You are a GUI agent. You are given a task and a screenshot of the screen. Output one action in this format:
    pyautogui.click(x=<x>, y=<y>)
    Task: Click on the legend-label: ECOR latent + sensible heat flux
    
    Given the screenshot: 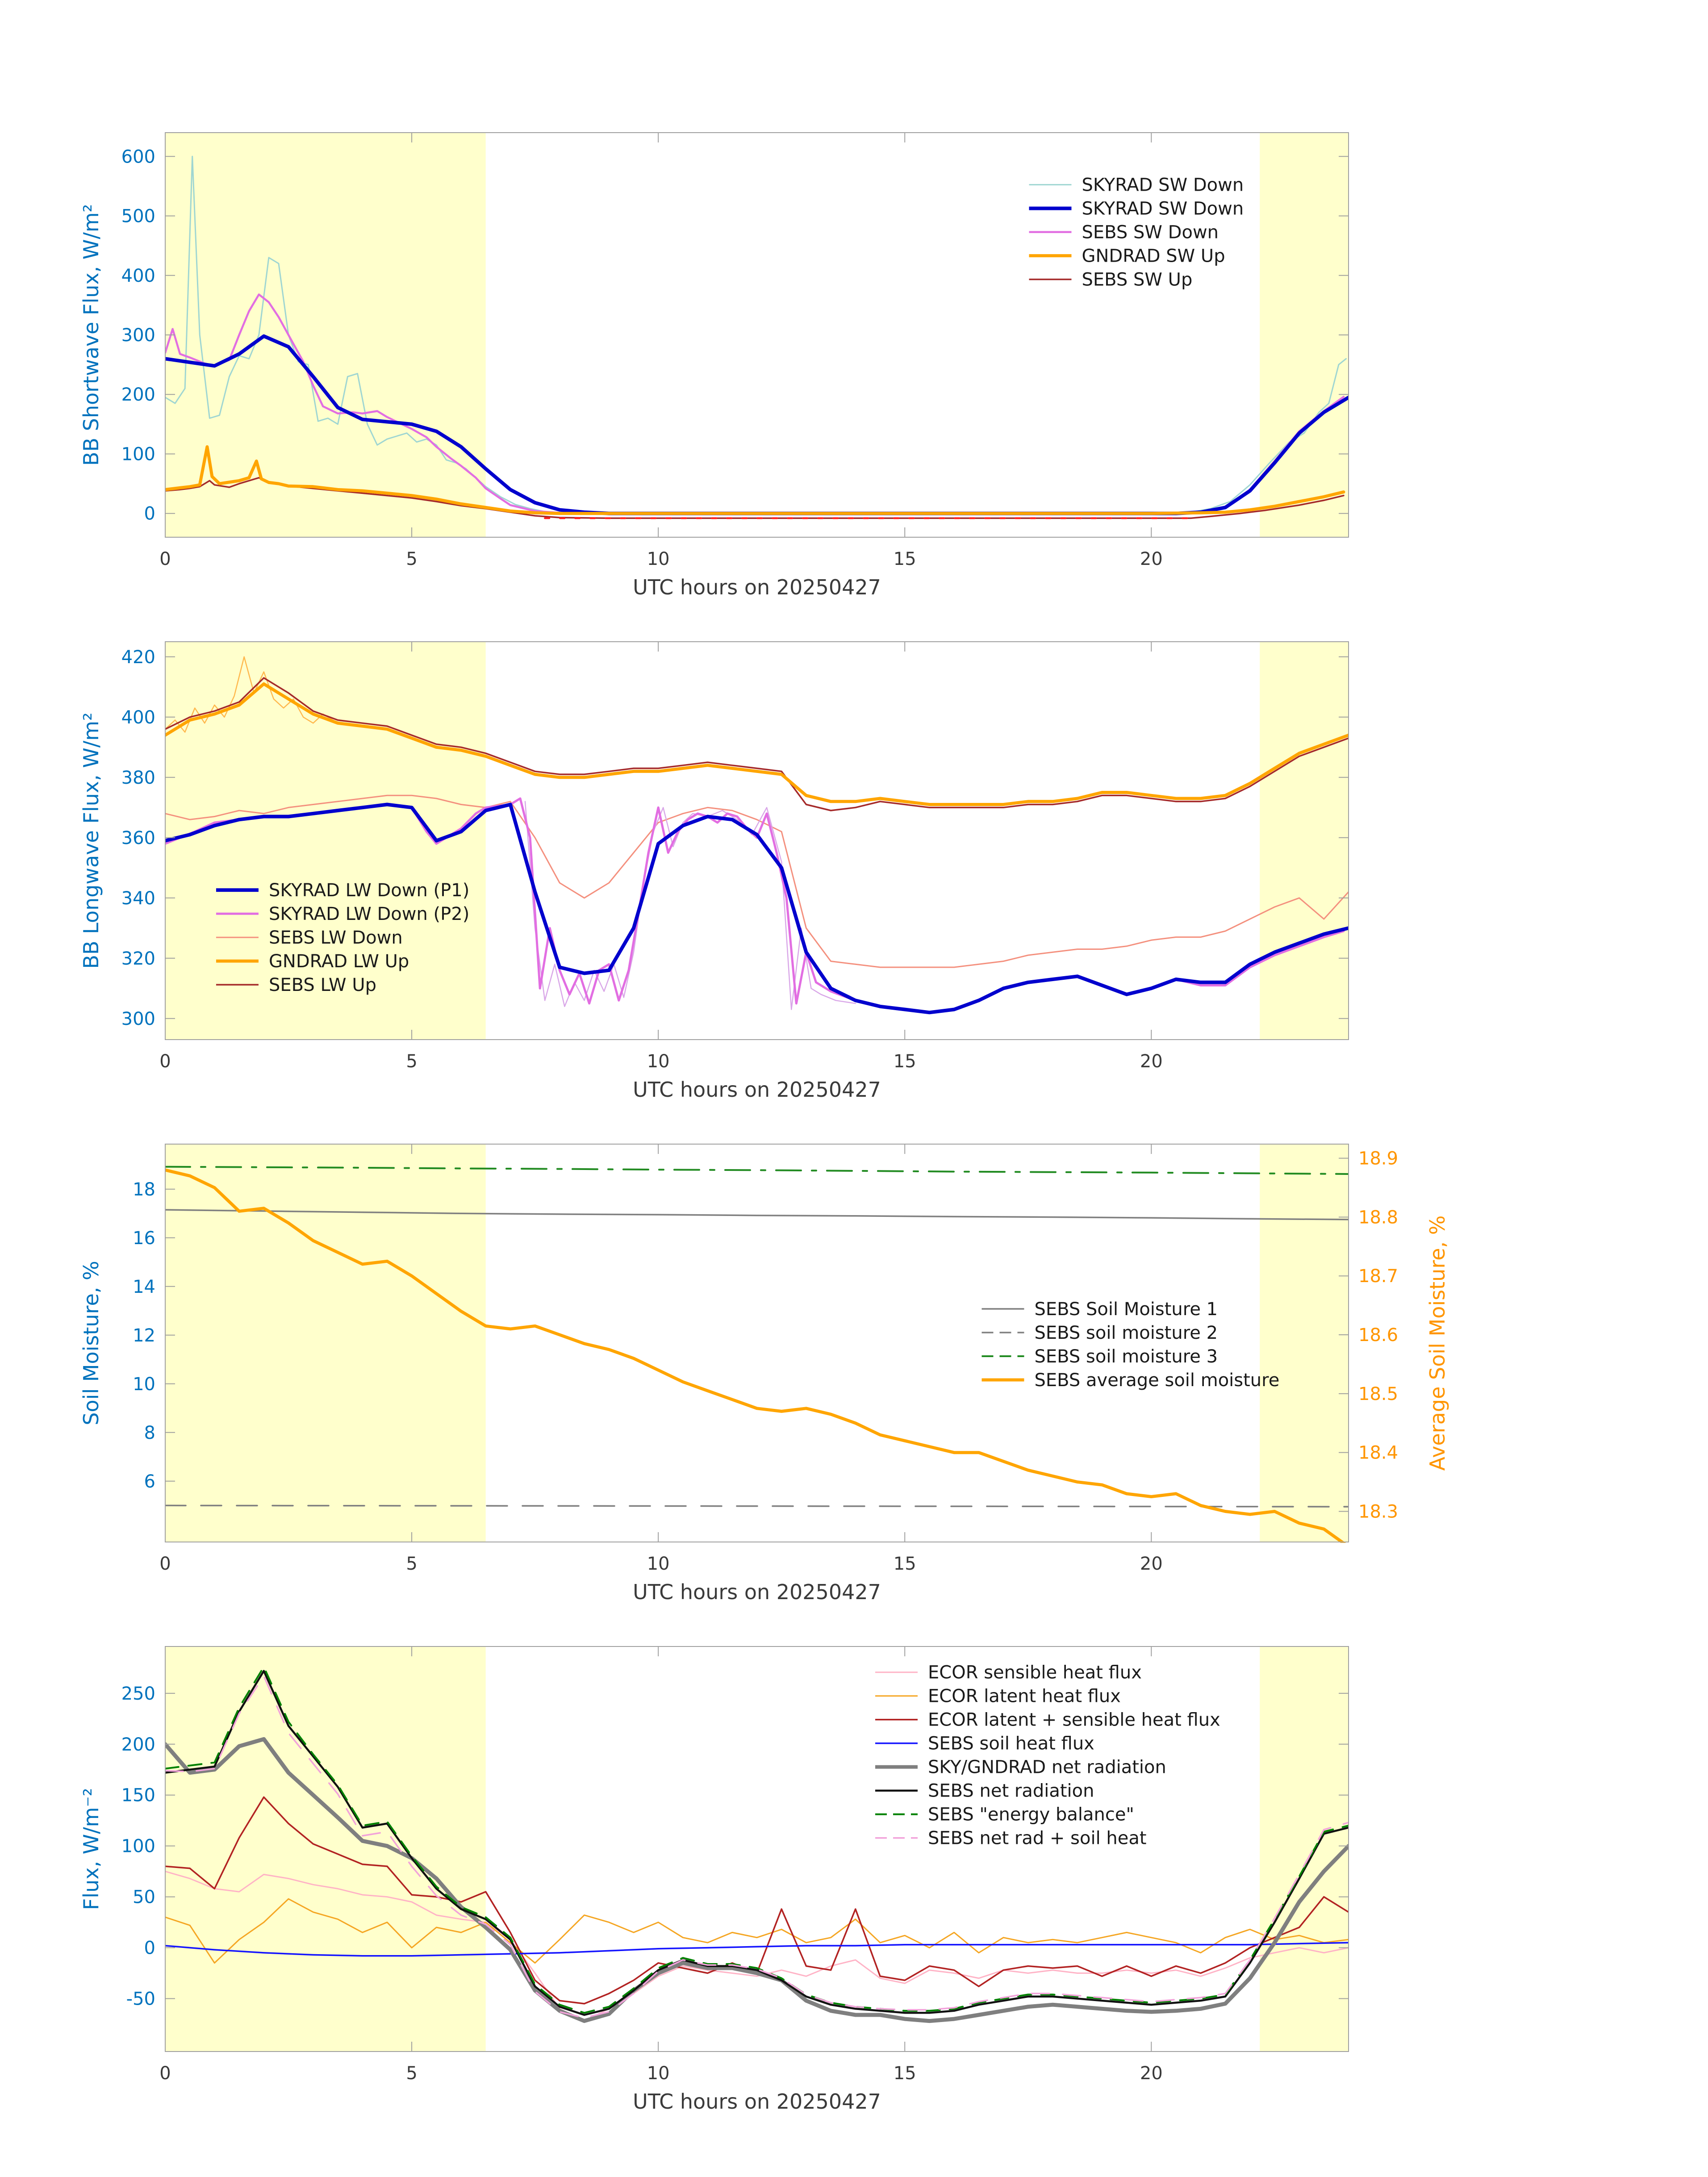 What is the action you would take?
    pyautogui.click(x=1074, y=1720)
    